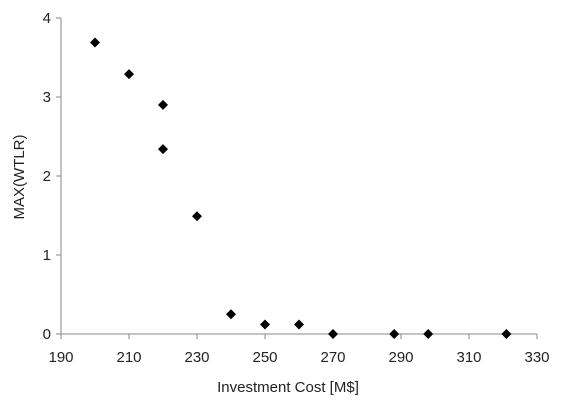 This screenshot has width=571, height=412. Describe the element at coordinates (332, 357) in the screenshot. I see `x-tick-label: 270` at that location.